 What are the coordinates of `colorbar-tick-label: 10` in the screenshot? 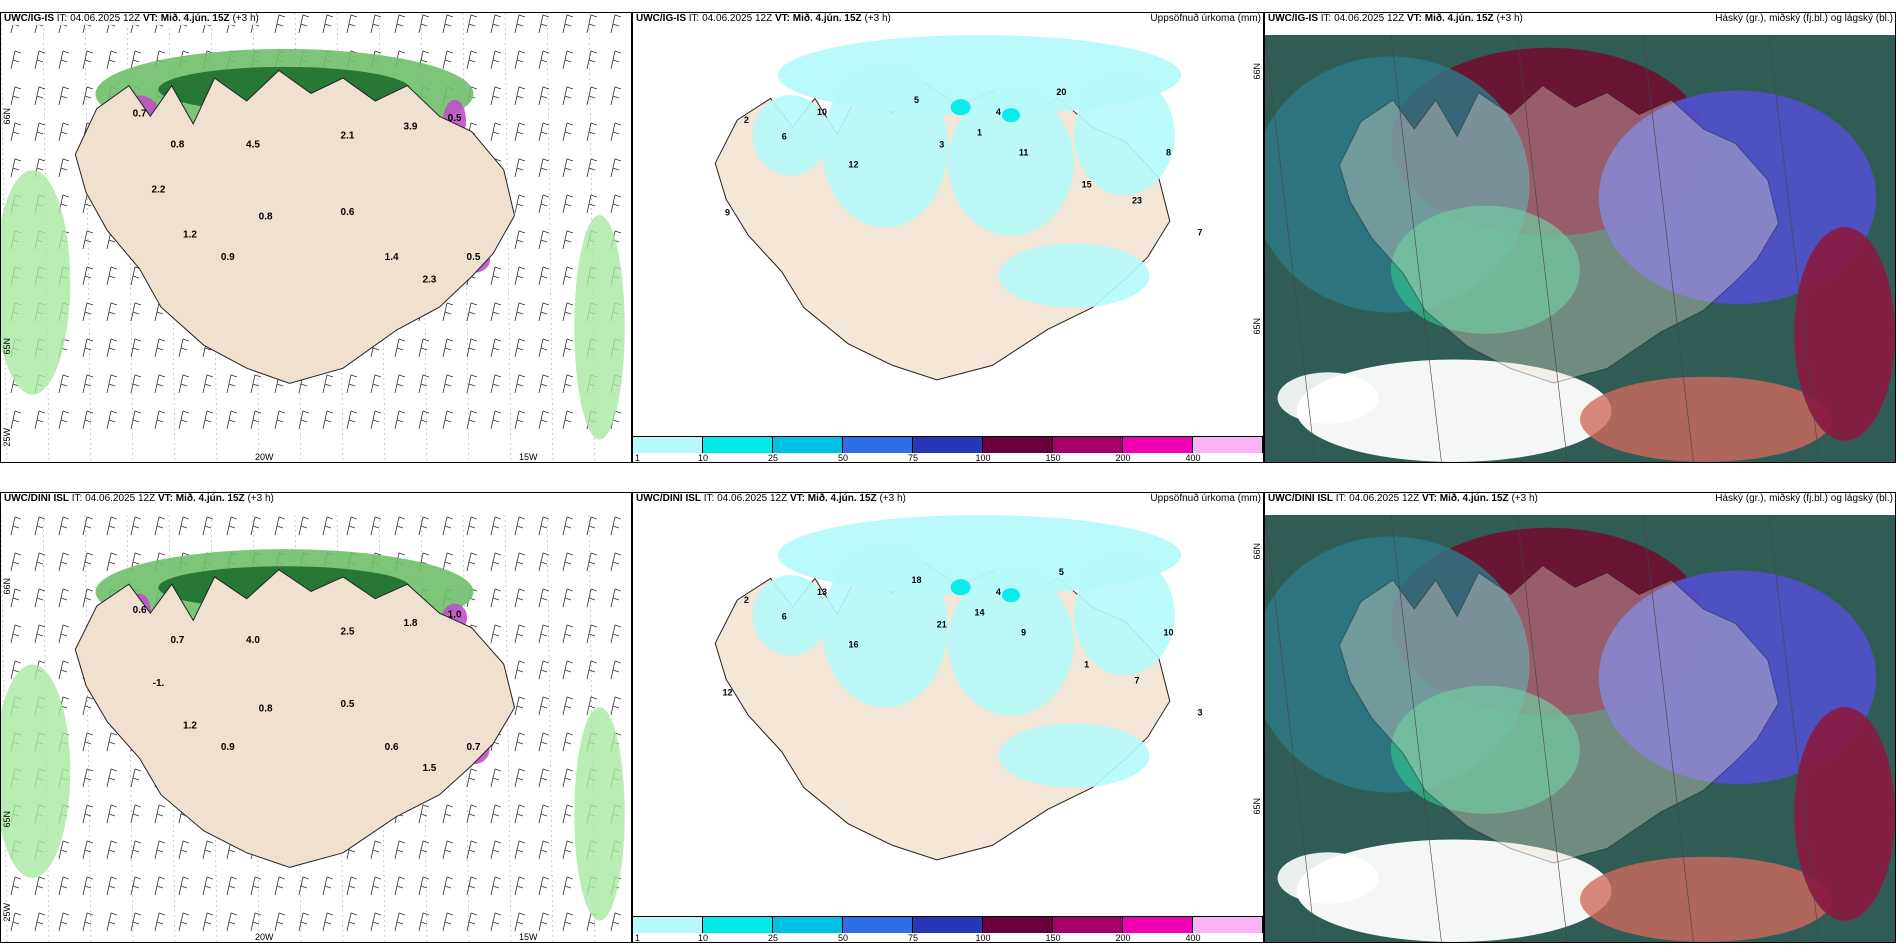 It's located at (702, 938).